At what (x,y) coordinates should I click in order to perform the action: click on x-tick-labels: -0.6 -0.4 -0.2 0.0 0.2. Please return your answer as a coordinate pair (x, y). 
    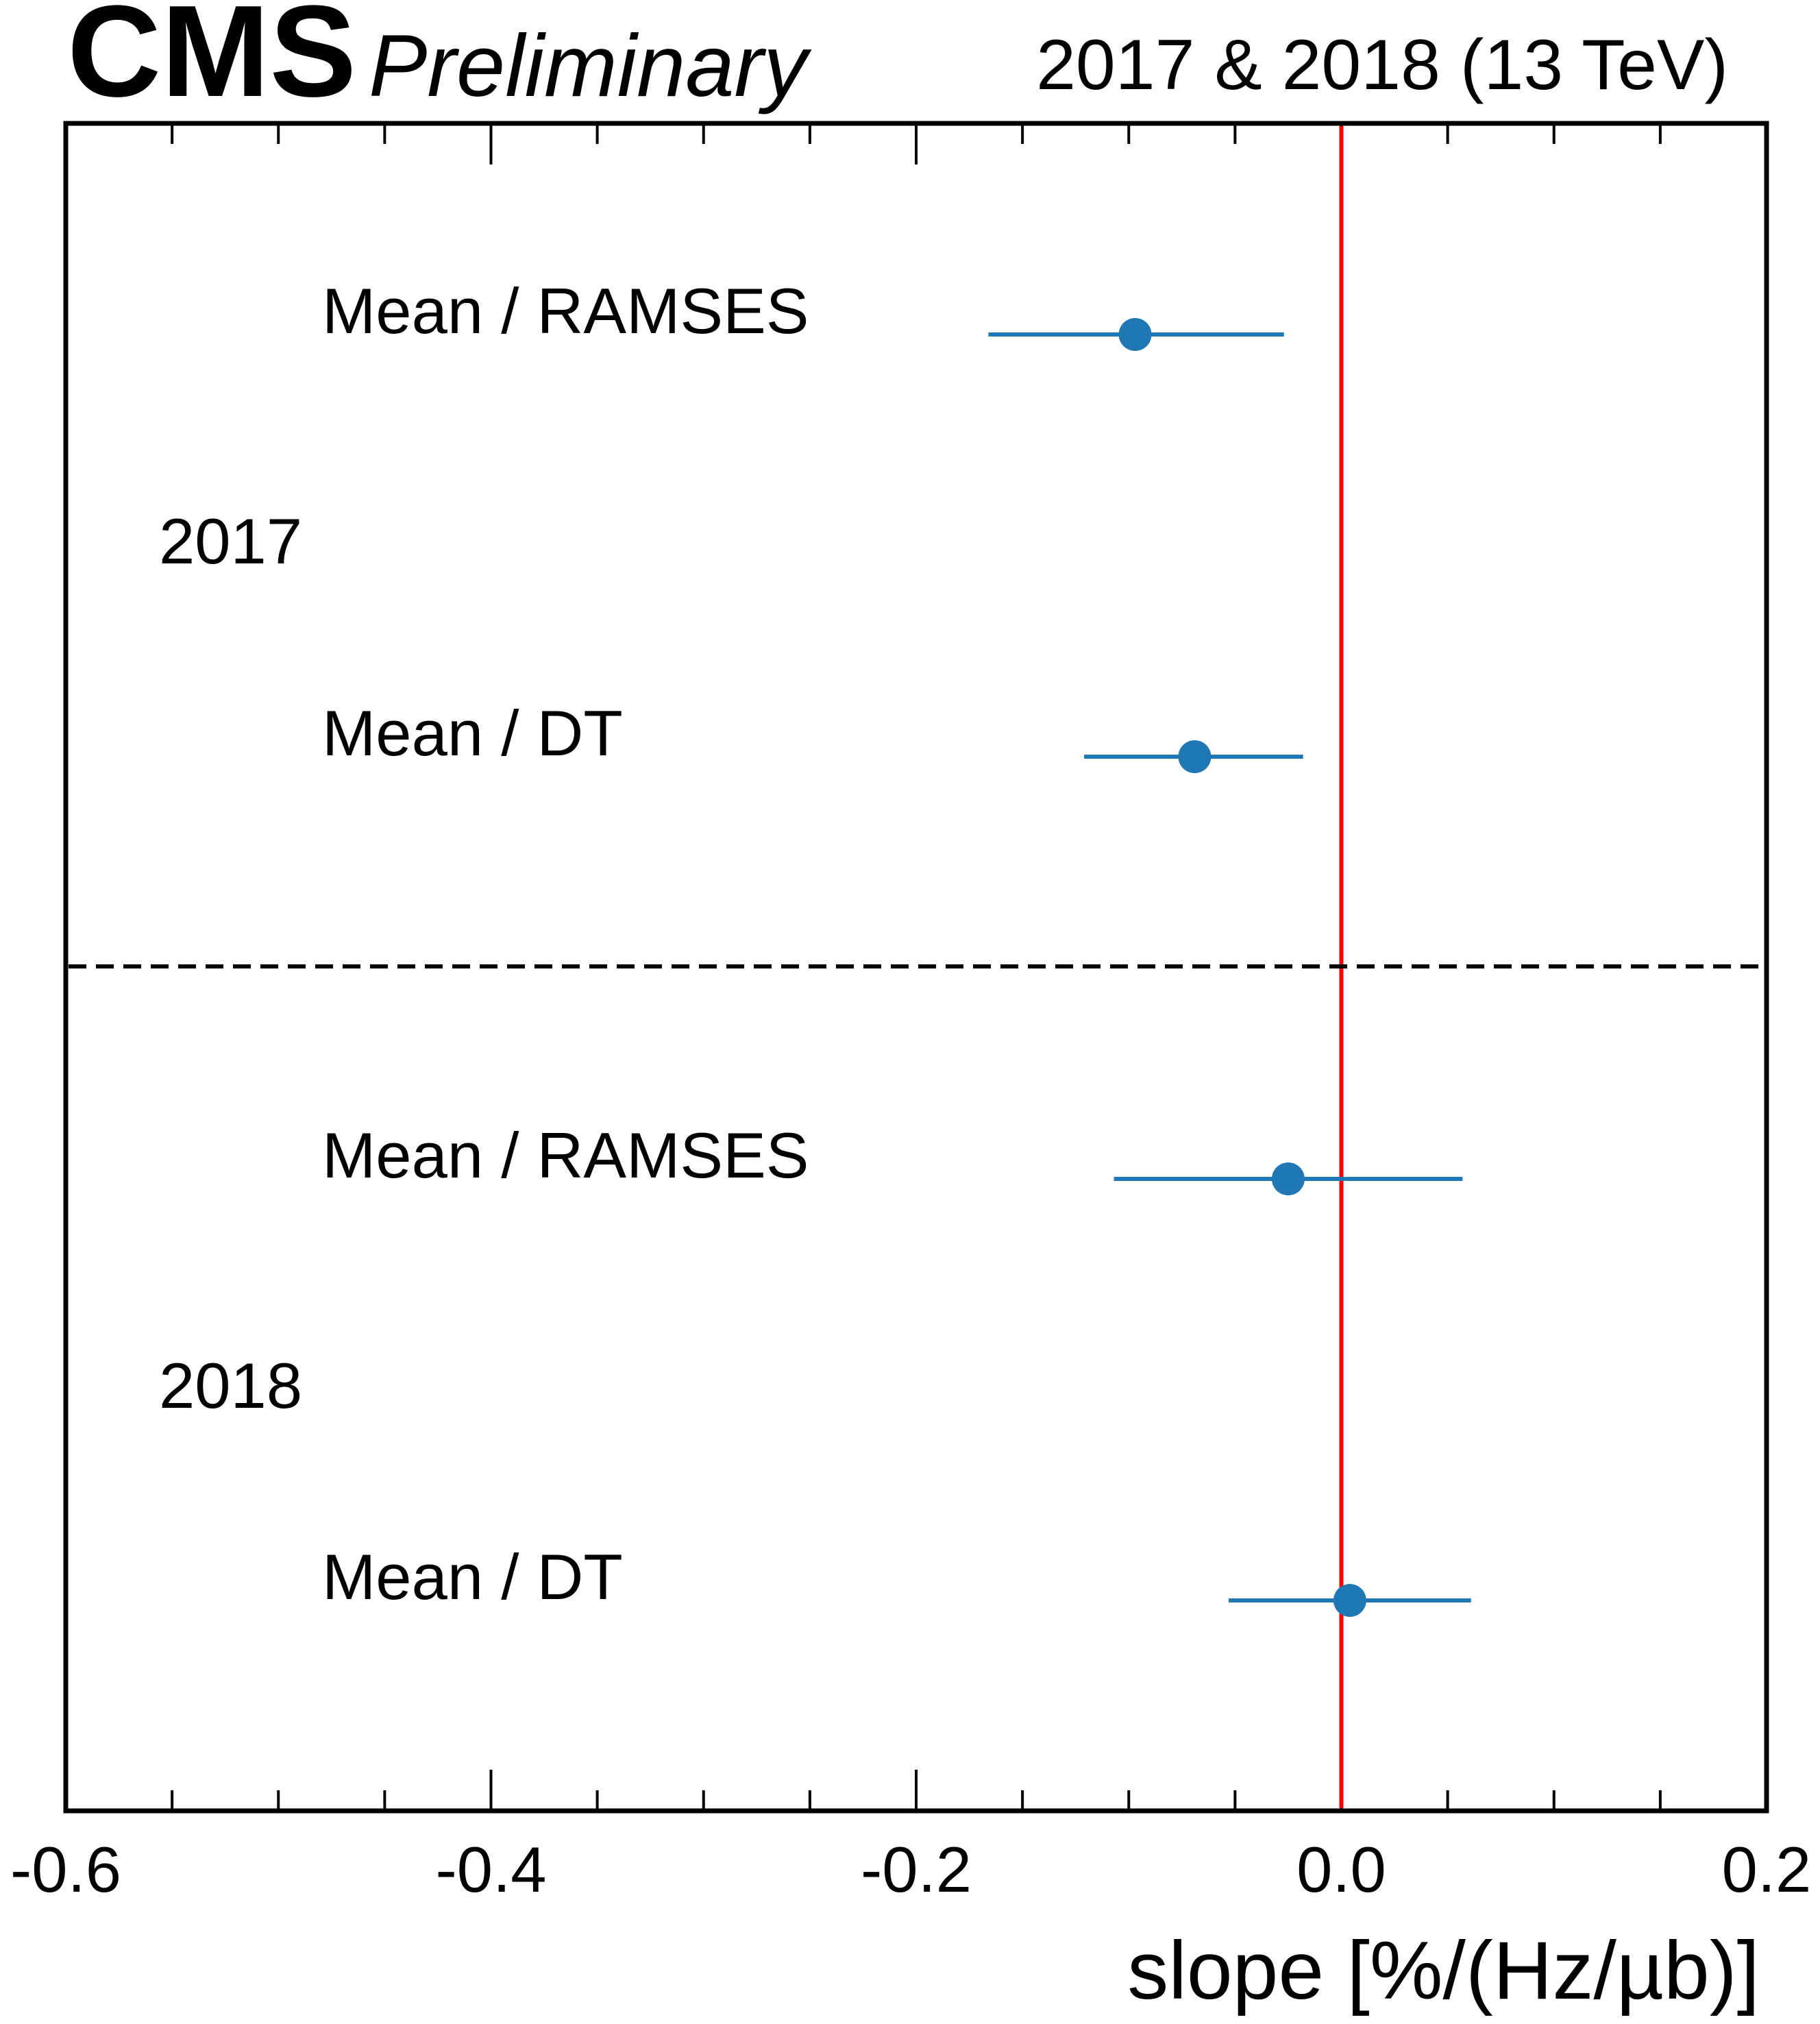
    Looking at the image, I should click on (910, 1869).